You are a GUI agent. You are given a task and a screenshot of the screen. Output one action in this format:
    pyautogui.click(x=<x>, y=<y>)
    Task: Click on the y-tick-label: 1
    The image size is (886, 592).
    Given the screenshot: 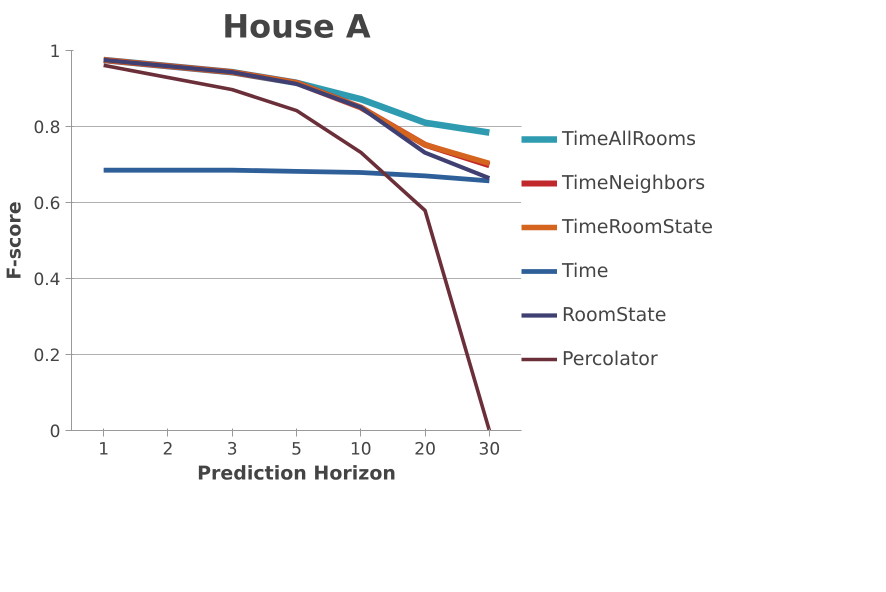 What is the action you would take?
    pyautogui.click(x=55, y=52)
    